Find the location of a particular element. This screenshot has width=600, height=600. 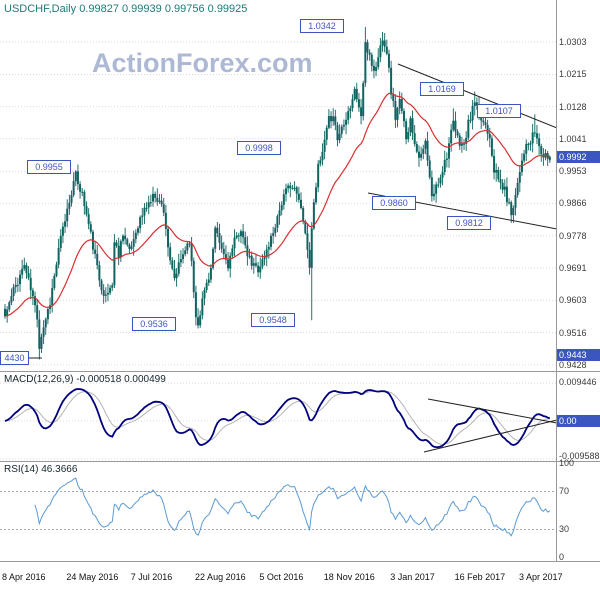

date-axis-label: 16 Feb 2017 is located at coordinates (480, 577).